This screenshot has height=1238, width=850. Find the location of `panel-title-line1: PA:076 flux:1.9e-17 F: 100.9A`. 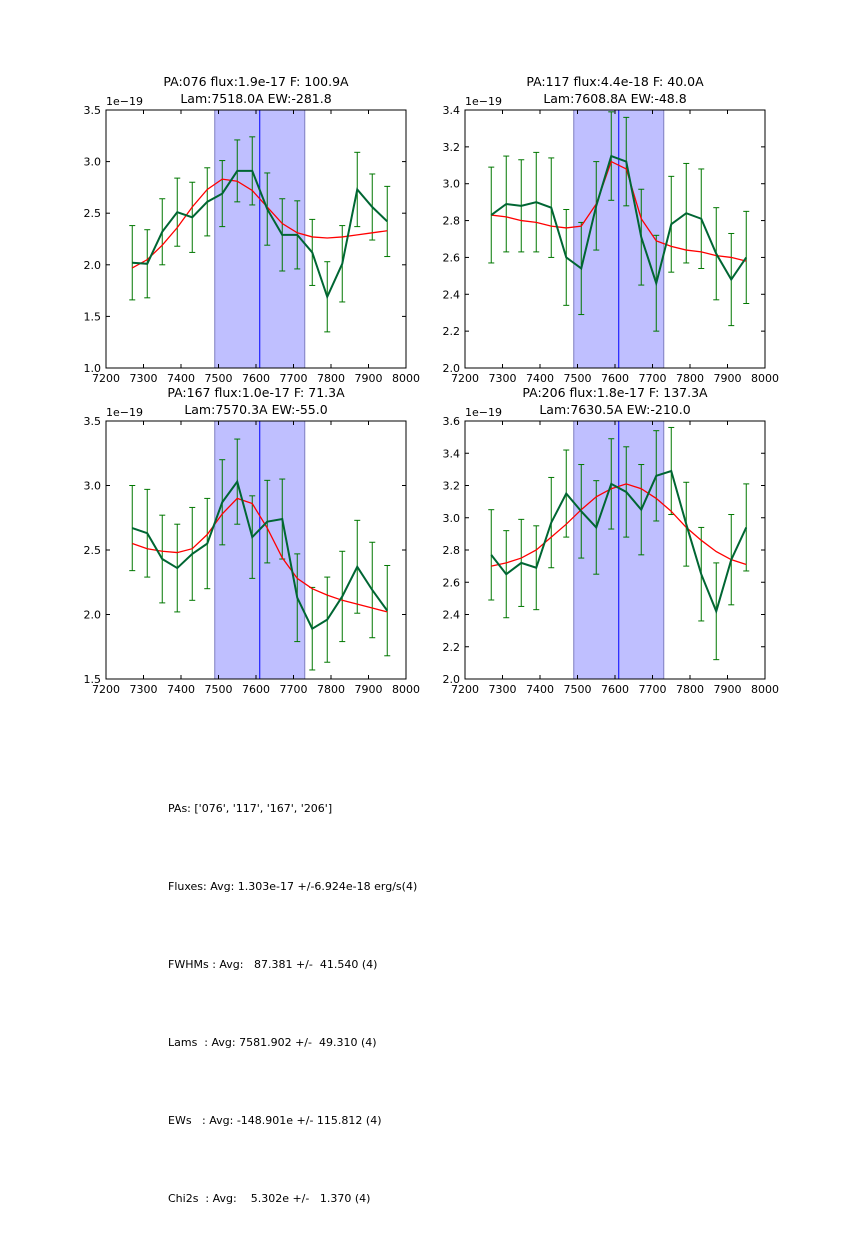

panel-title-line1: PA:076 flux:1.9e-17 F: 100.9A is located at coordinates (256, 81).